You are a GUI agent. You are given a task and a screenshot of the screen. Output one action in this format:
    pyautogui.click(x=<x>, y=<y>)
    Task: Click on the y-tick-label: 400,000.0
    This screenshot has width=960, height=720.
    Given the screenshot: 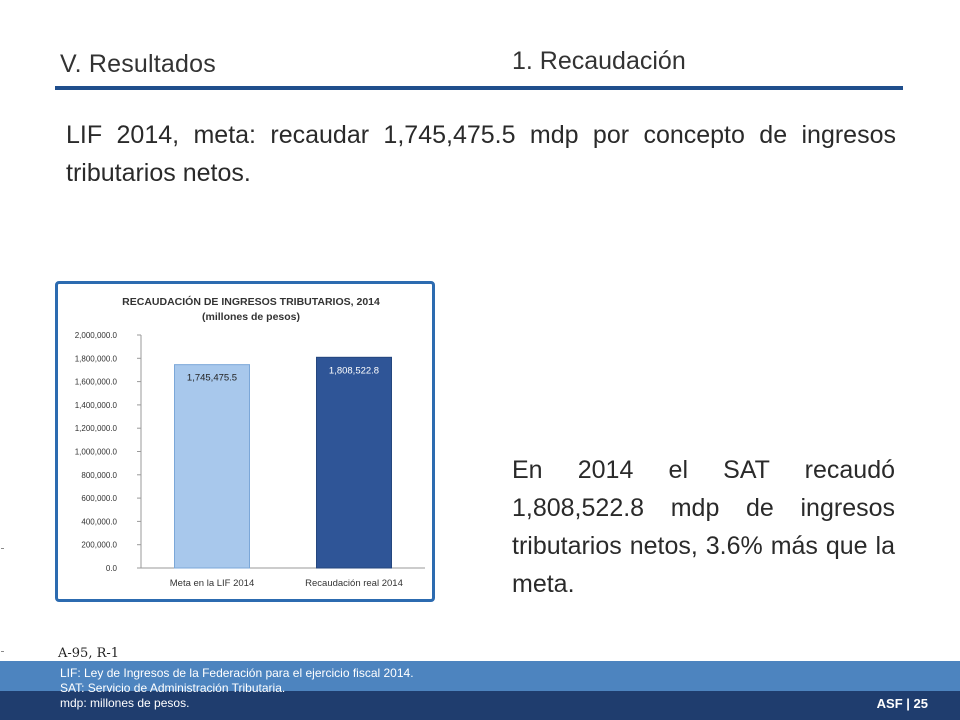 What is the action you would take?
    pyautogui.click(x=99, y=521)
    